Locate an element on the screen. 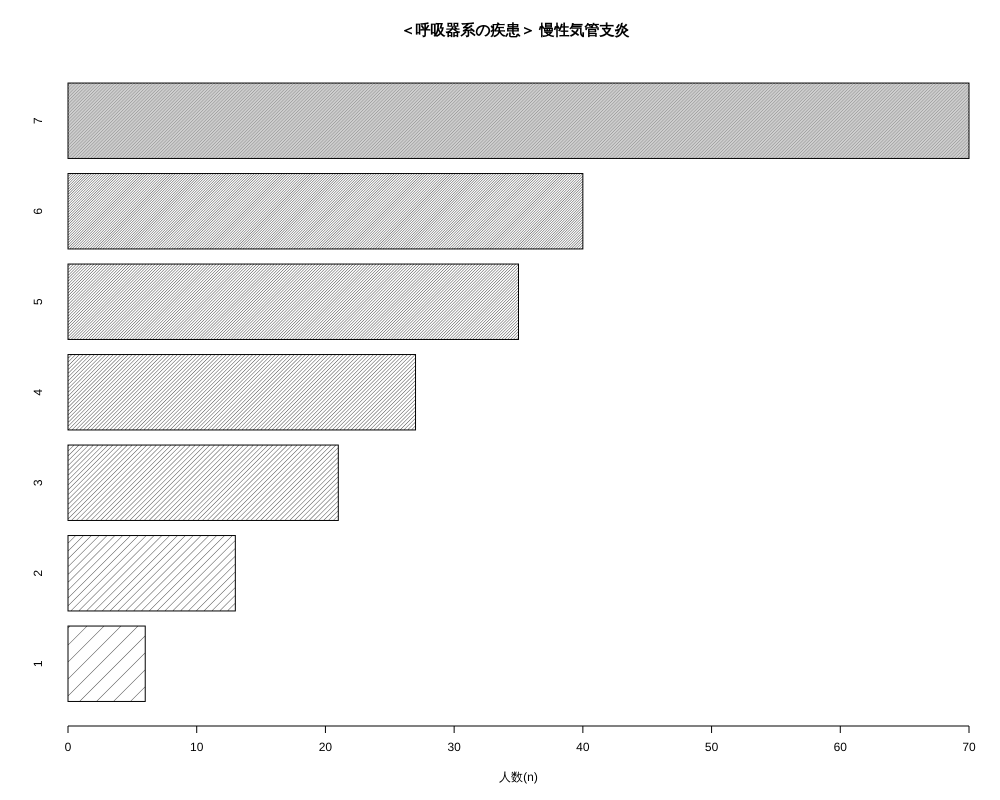 The height and width of the screenshot is (800, 1000). y-tick-label: 3 is located at coordinates (38, 482).